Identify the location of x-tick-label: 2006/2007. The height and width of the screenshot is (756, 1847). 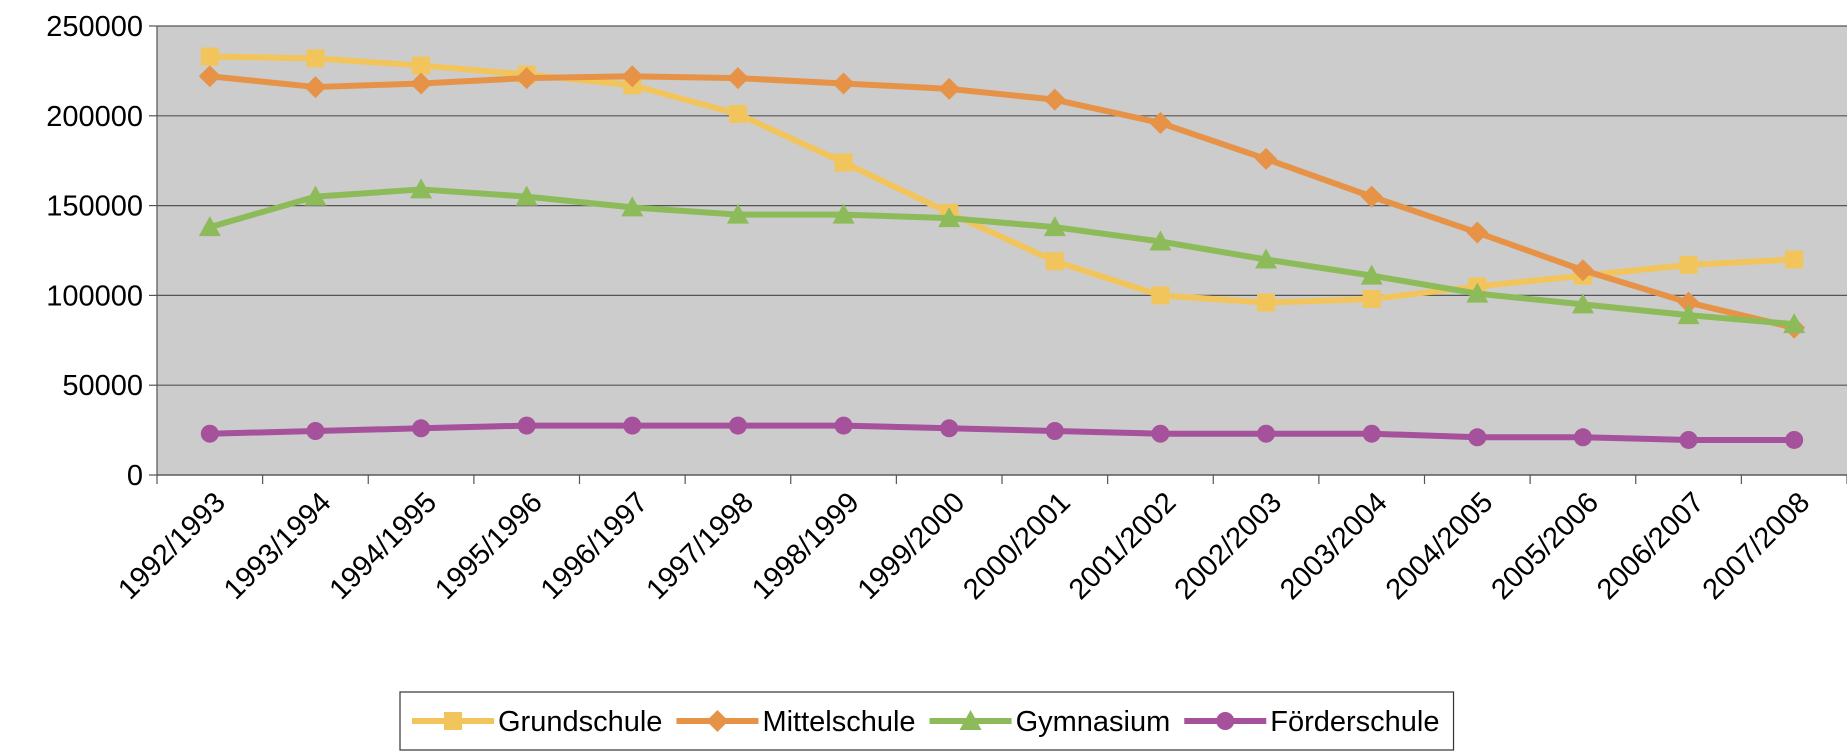
(1651, 546).